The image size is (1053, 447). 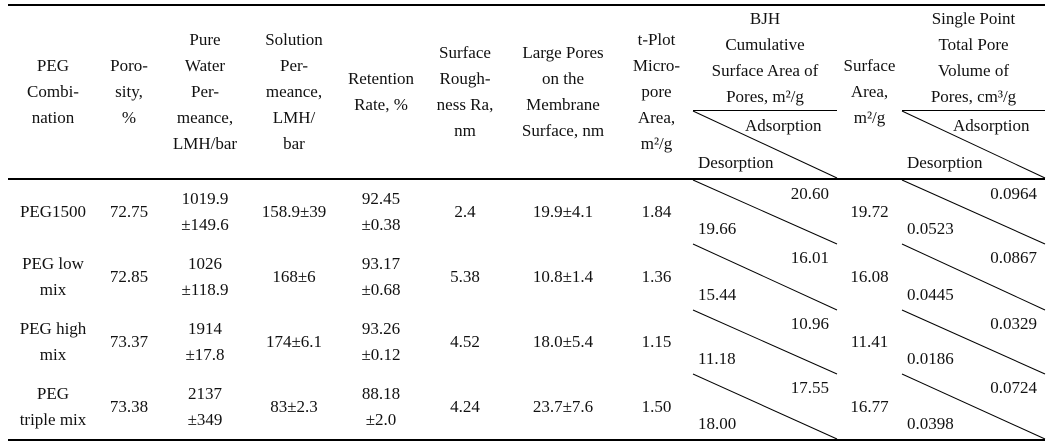 What do you see at coordinates (205, 406) in the screenshot?
I see `cell-pure-water-permeance: 2137 ±349` at bounding box center [205, 406].